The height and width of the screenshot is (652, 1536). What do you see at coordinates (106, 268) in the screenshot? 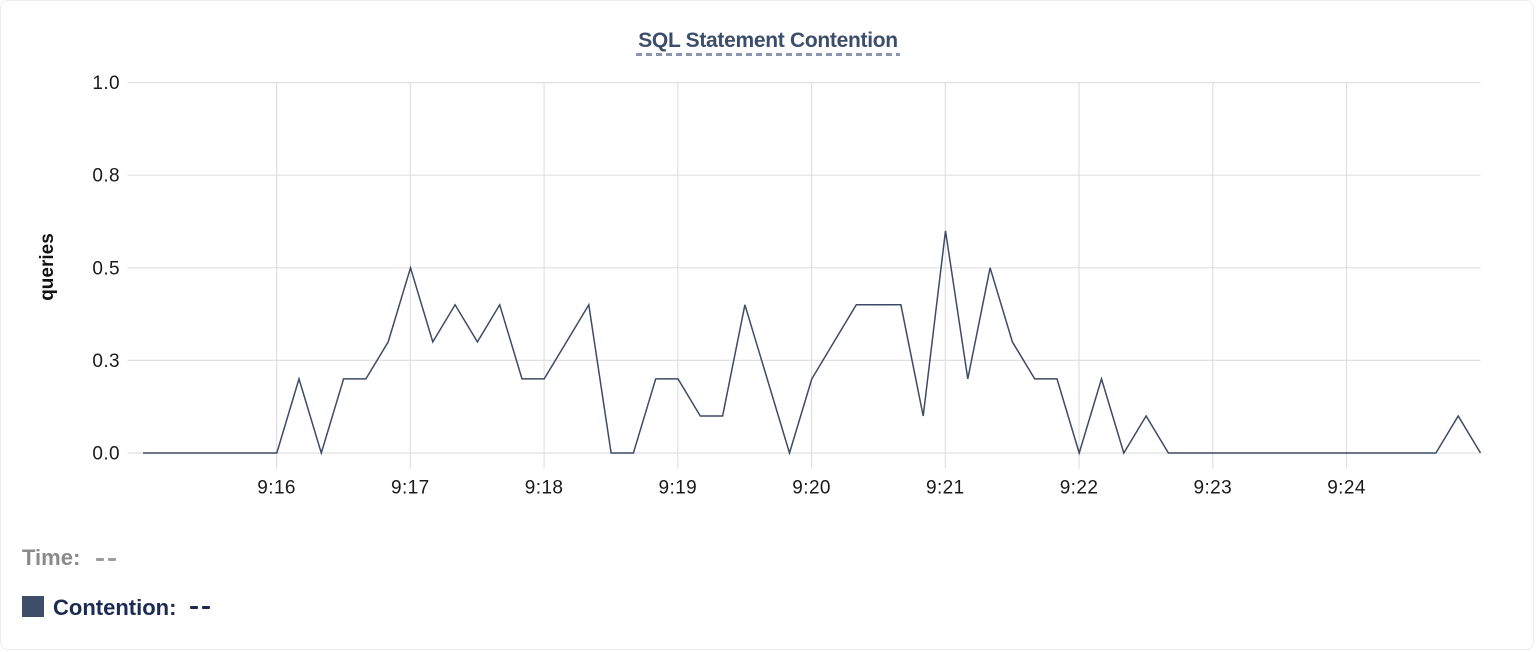
I see `svg-text: 0.5` at bounding box center [106, 268].